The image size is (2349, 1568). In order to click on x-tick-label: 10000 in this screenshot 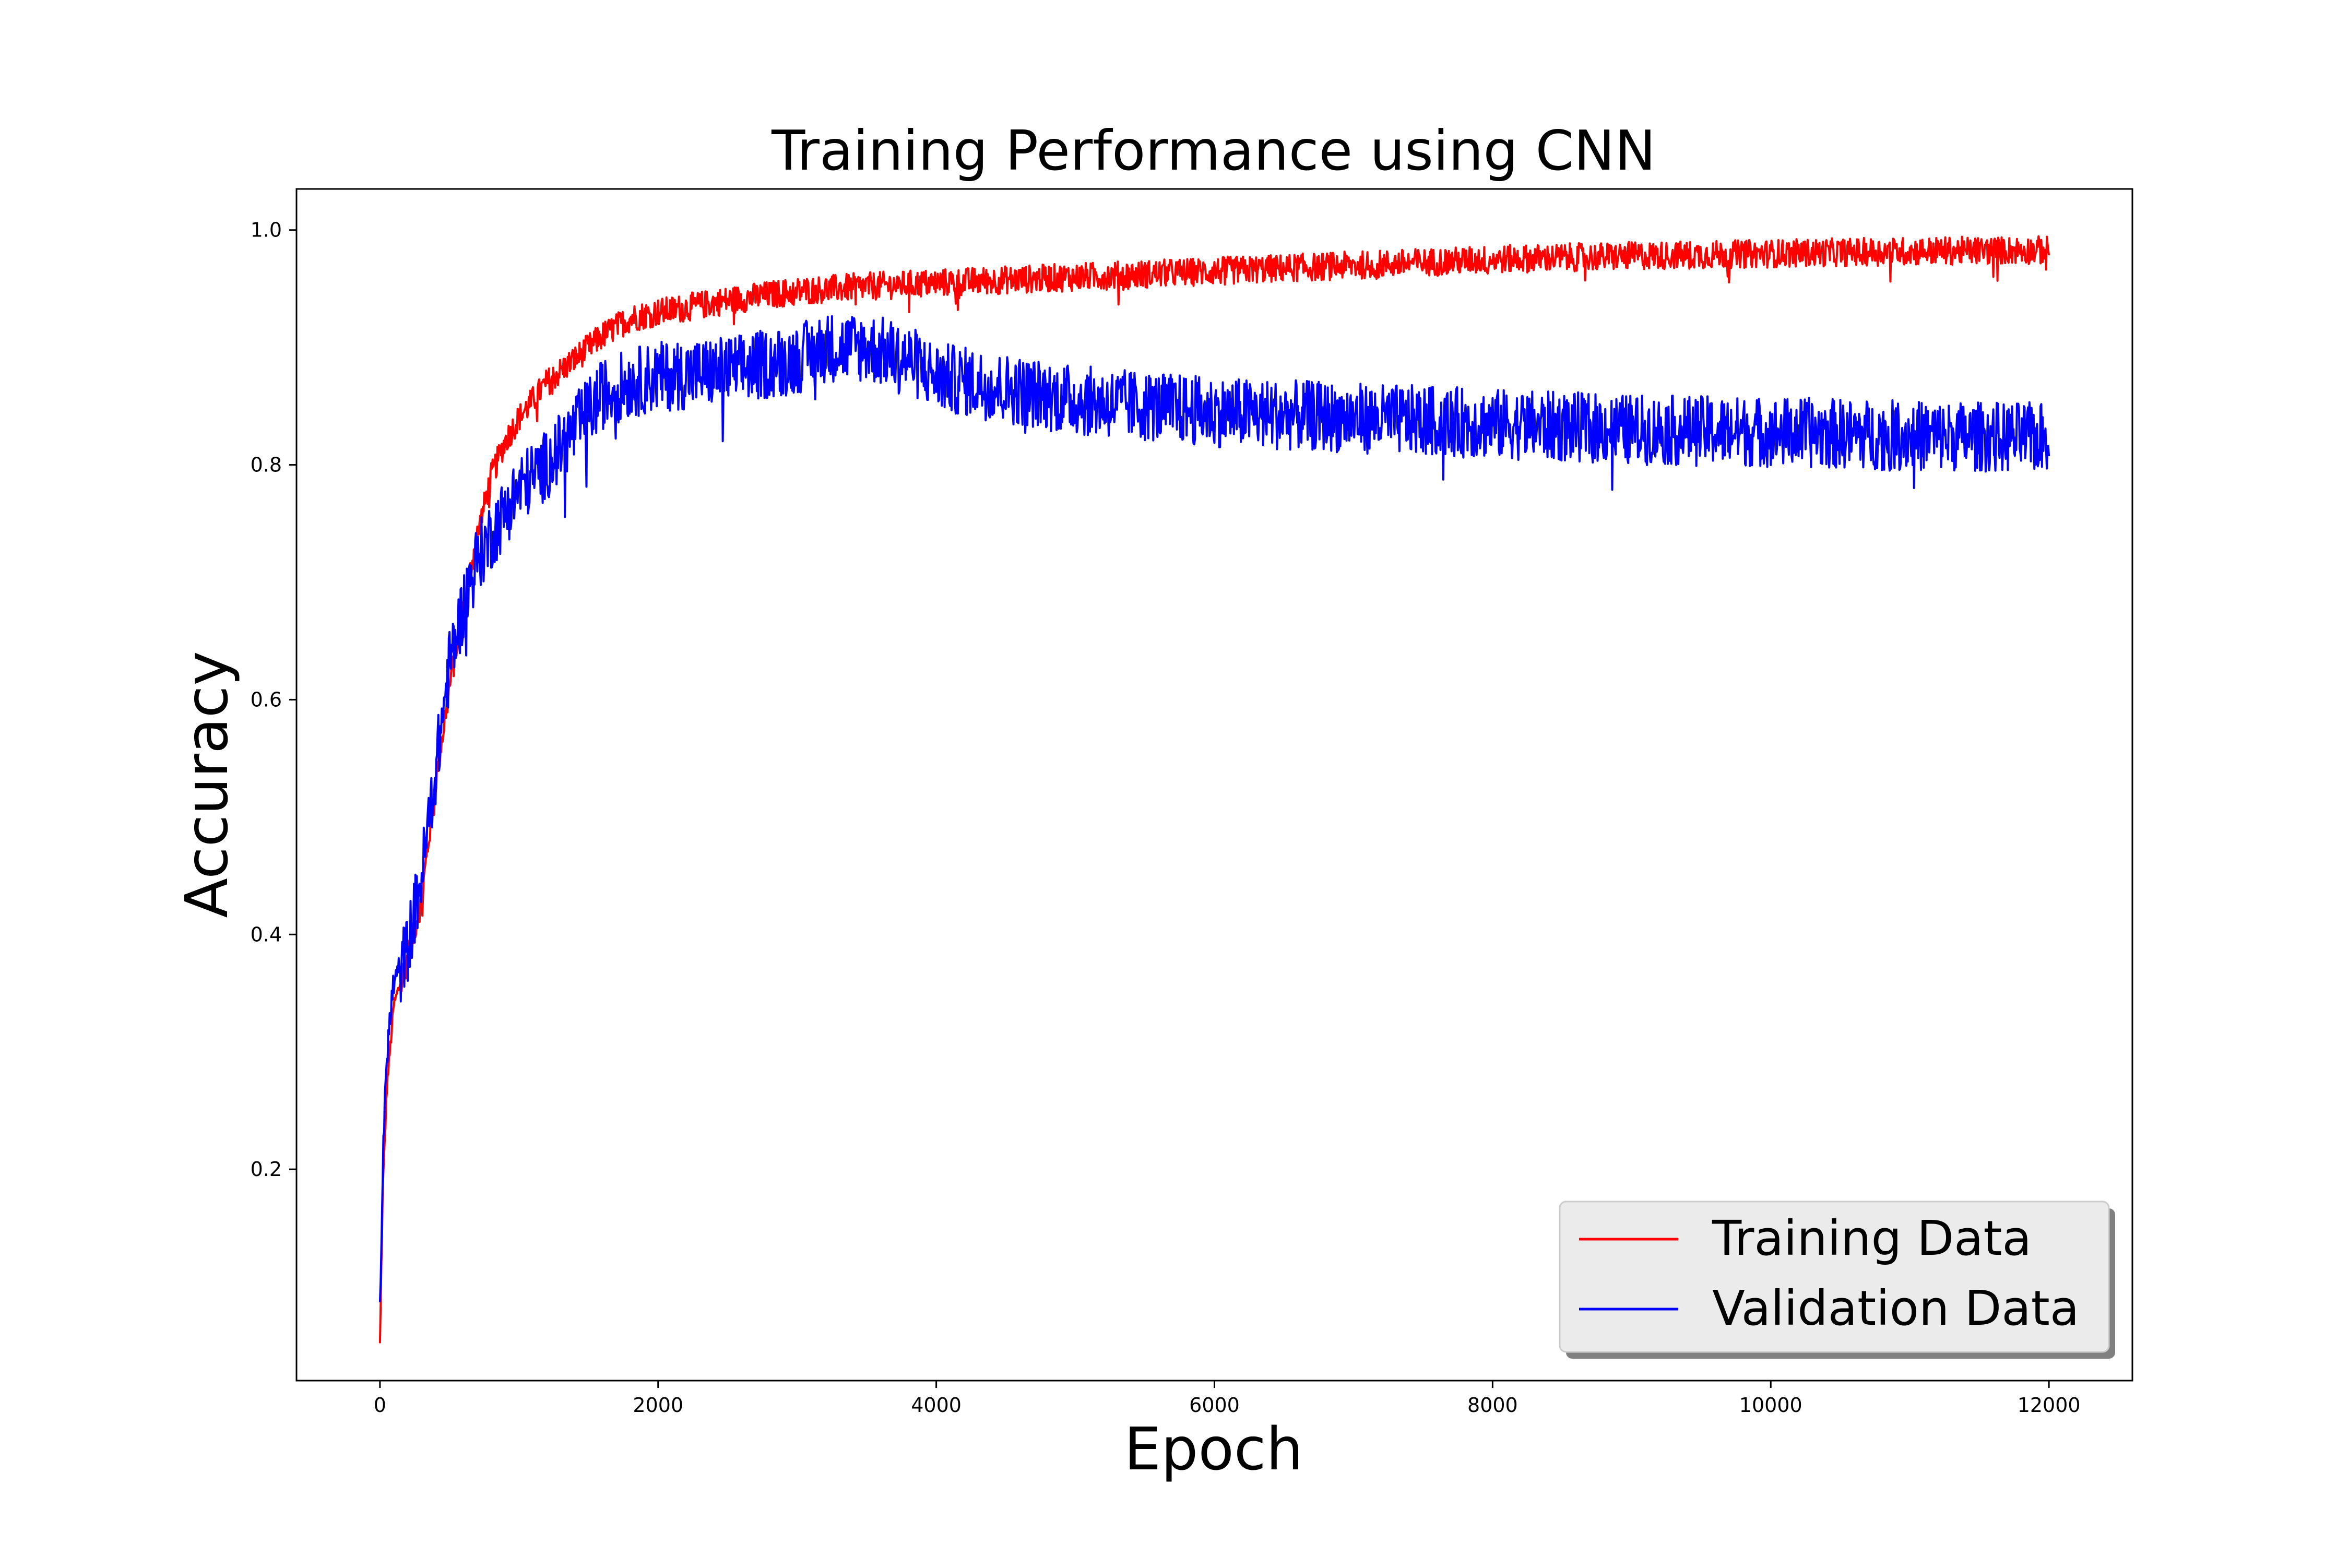, I will do `click(1770, 1405)`.